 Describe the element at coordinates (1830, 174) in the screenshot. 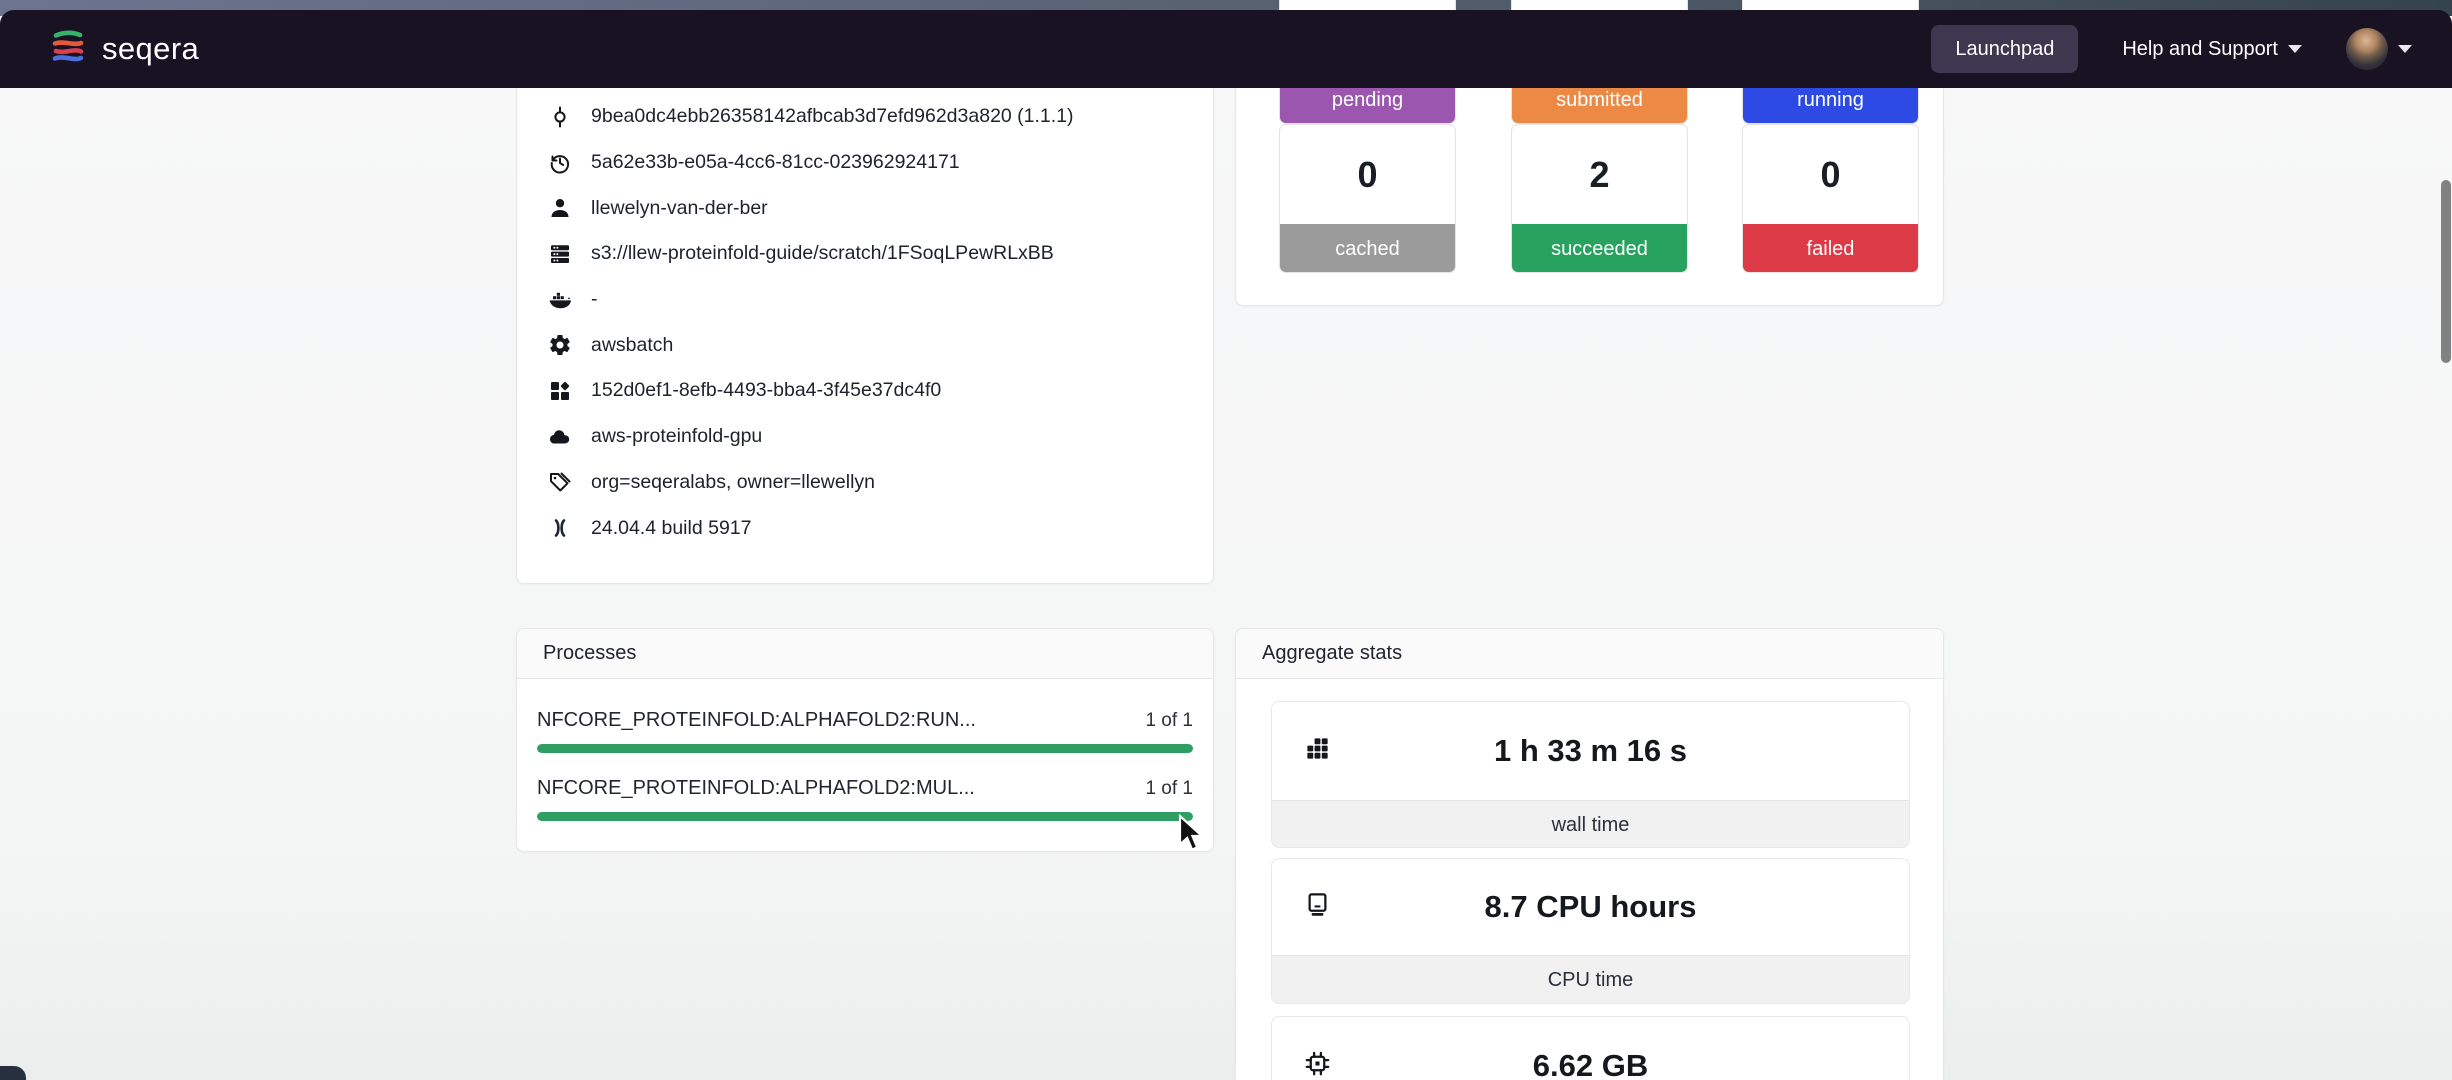

I see `failed-count: 0` at that location.